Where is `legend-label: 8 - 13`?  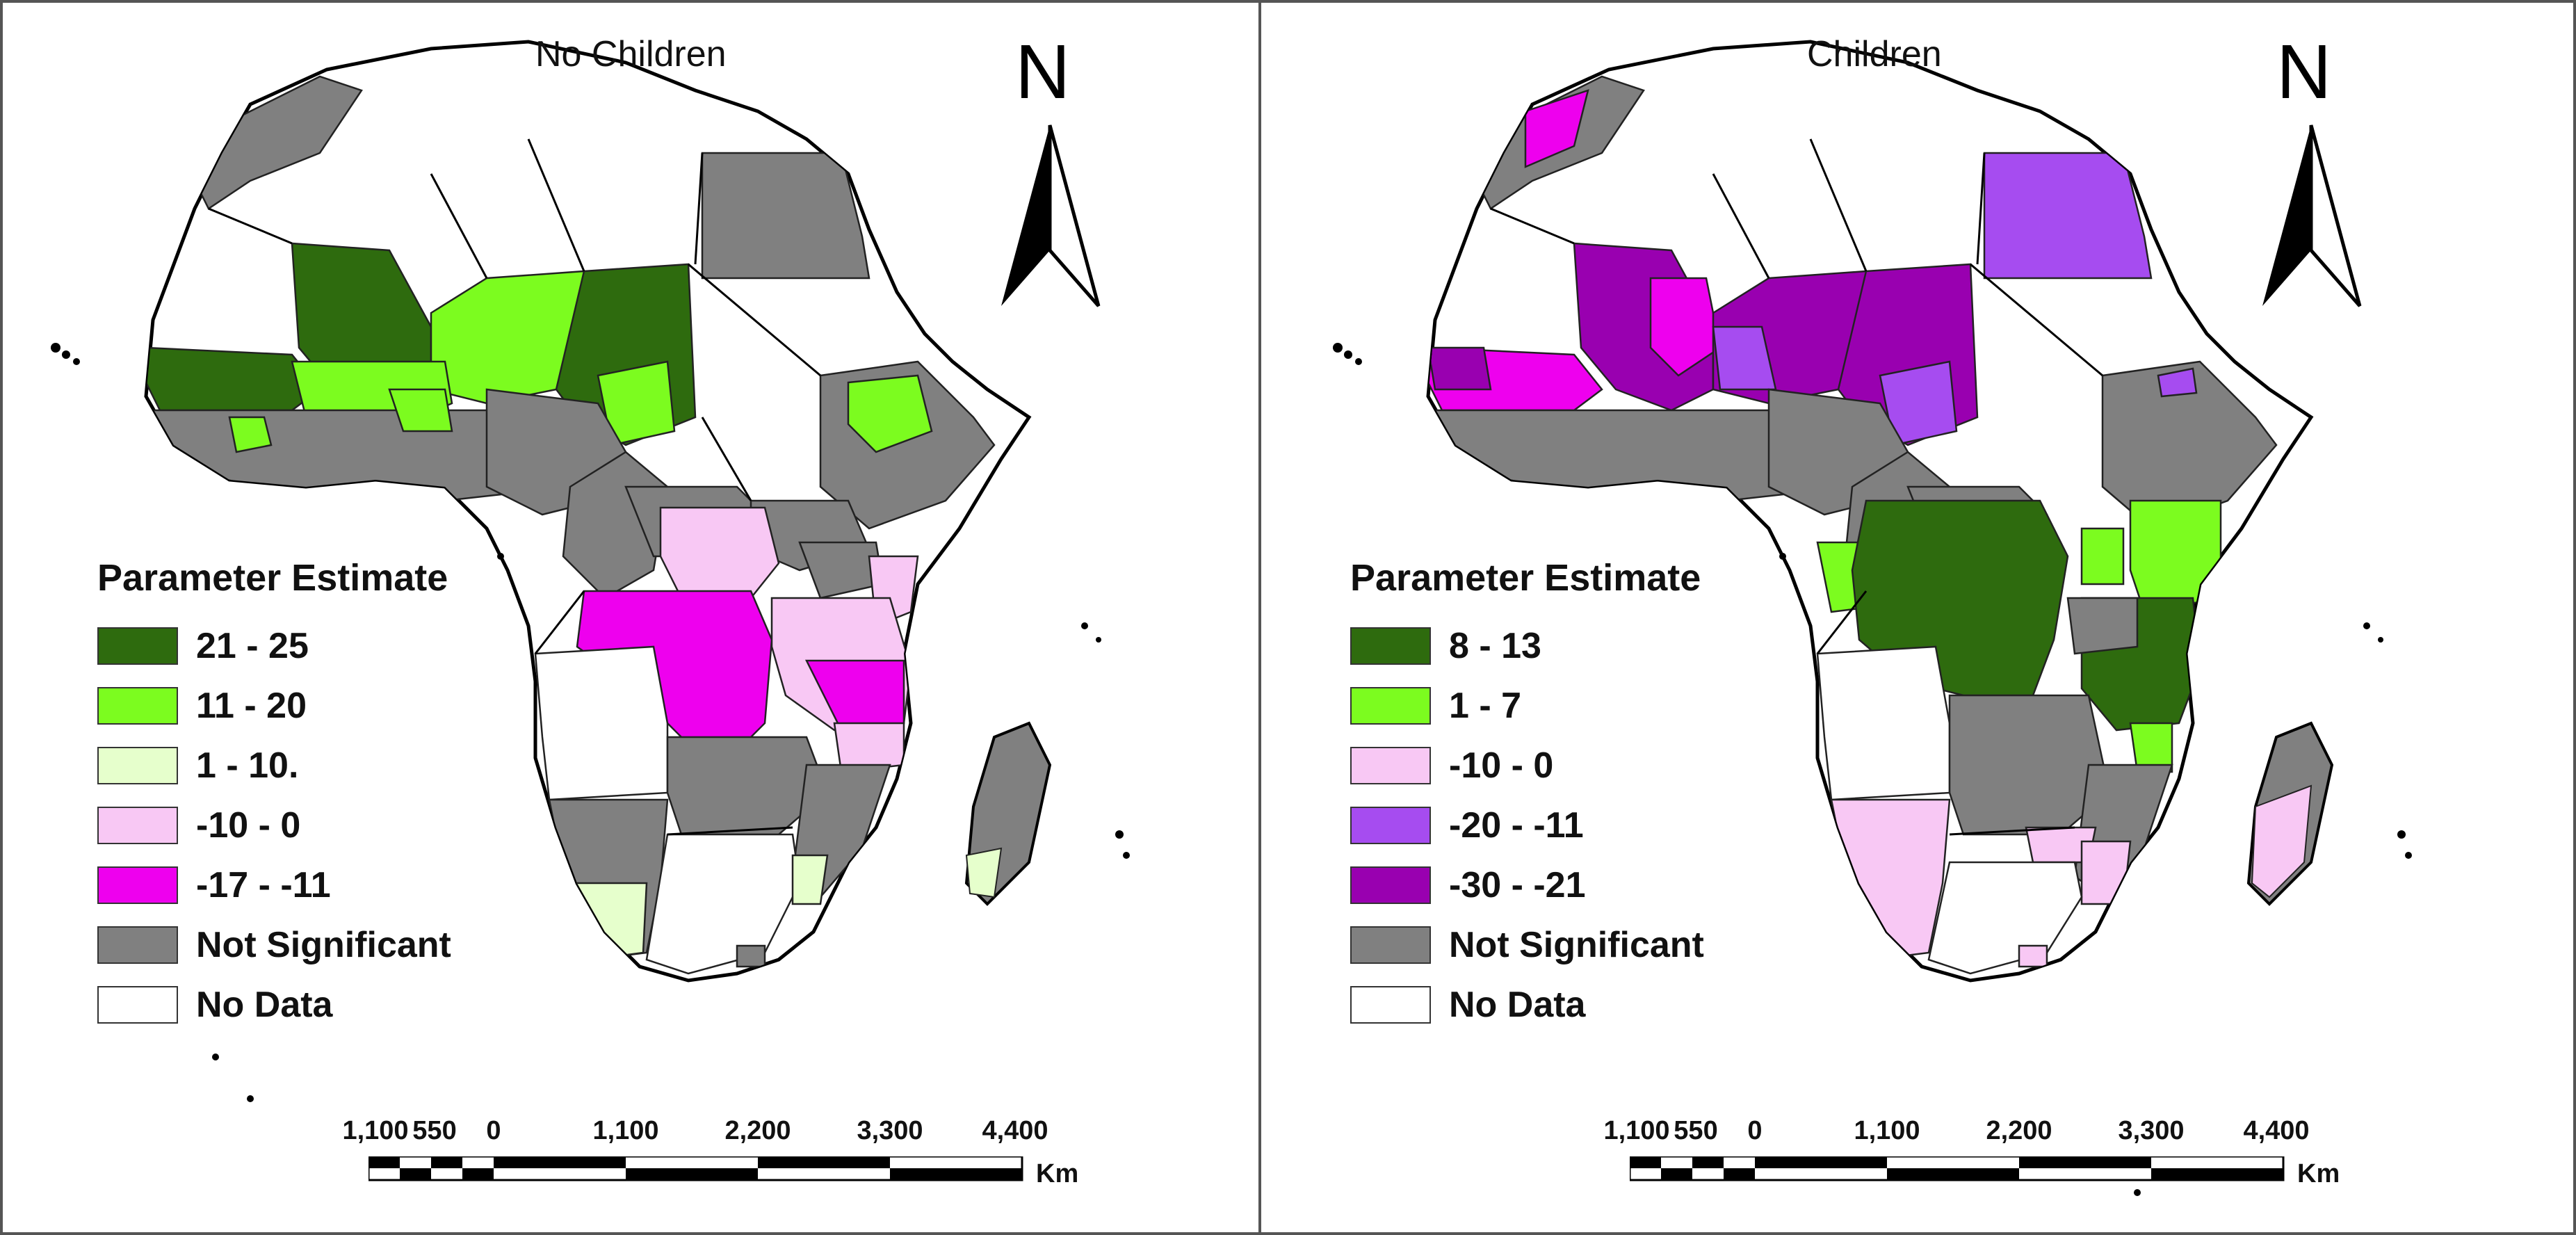
legend-label: 8 - 13 is located at coordinates (1495, 646).